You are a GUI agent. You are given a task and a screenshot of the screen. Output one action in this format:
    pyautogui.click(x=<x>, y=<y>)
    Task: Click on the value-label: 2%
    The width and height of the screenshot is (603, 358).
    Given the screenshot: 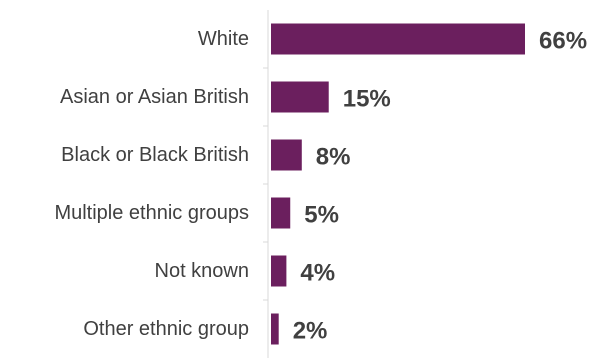 What is the action you would take?
    pyautogui.click(x=310, y=331)
    